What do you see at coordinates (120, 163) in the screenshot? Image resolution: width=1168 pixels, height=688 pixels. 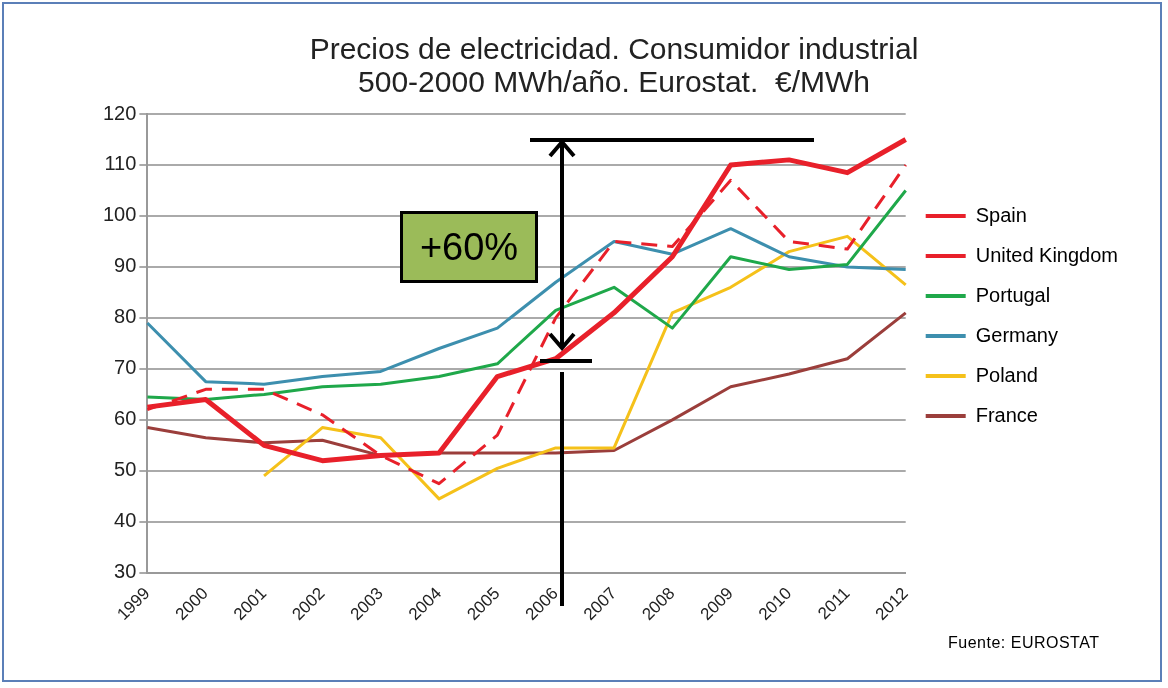 I see `y-tick-label: 110` at bounding box center [120, 163].